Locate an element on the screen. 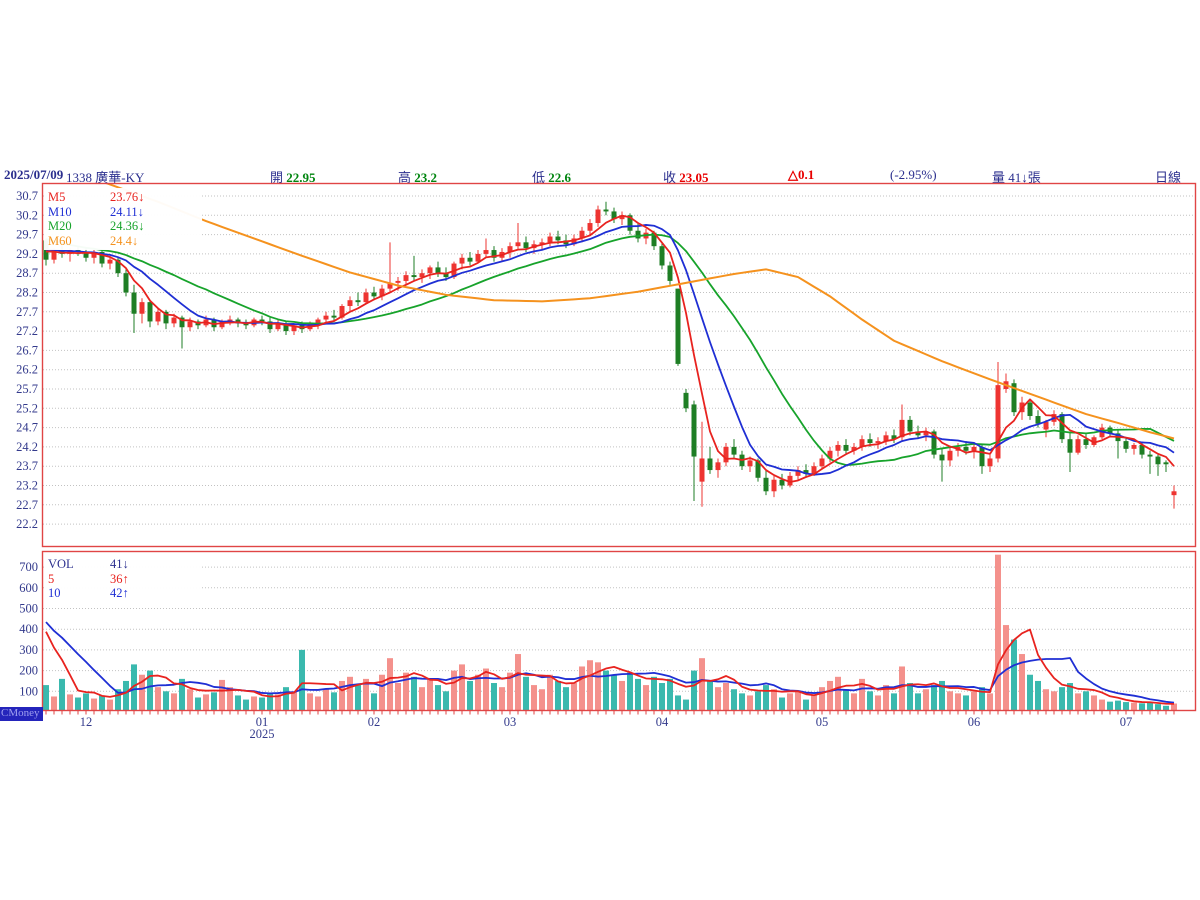 The image size is (1200, 900). volume-legend: VOL 41↓ 5 36↑ 10 42↑ is located at coordinates (123, 579).